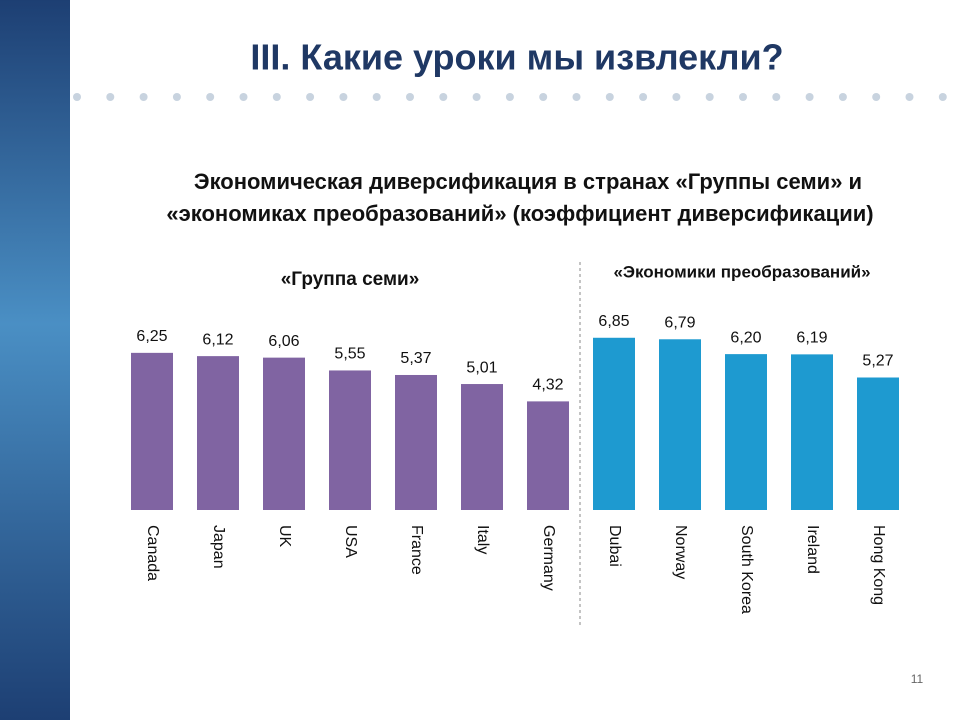  Describe the element at coordinates (878, 565) in the screenshot. I see `x-tick-label: Hong Kong` at that location.